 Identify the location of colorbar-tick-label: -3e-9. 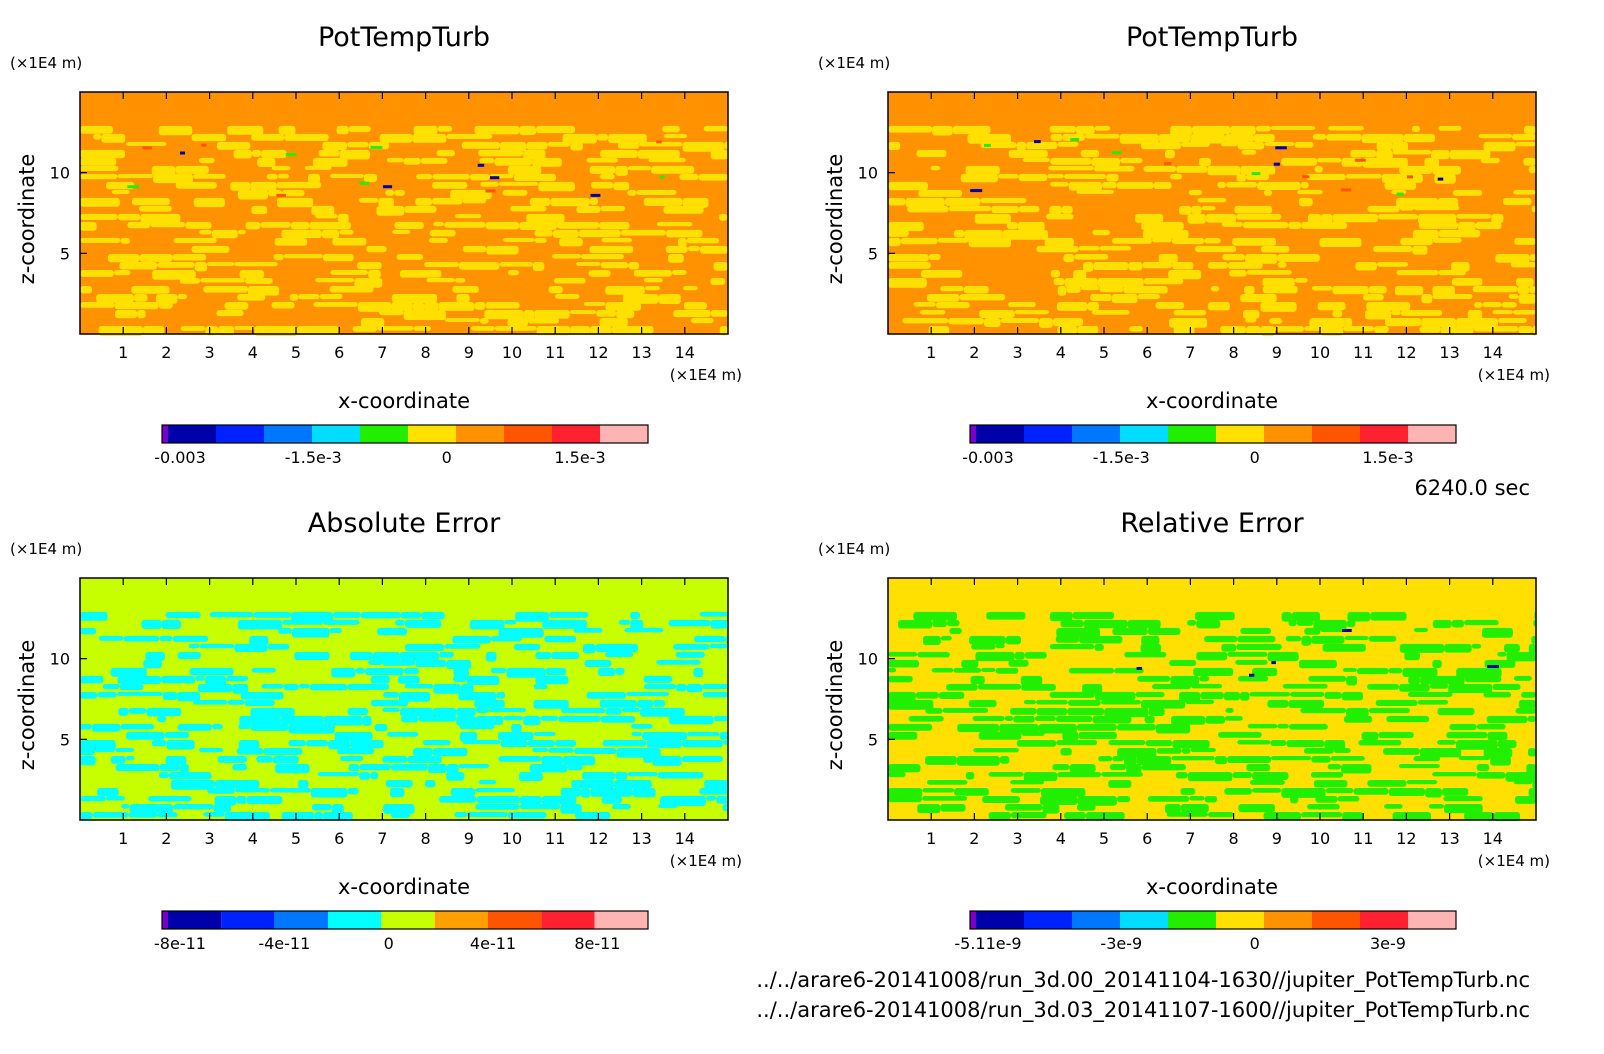
(1121, 943).